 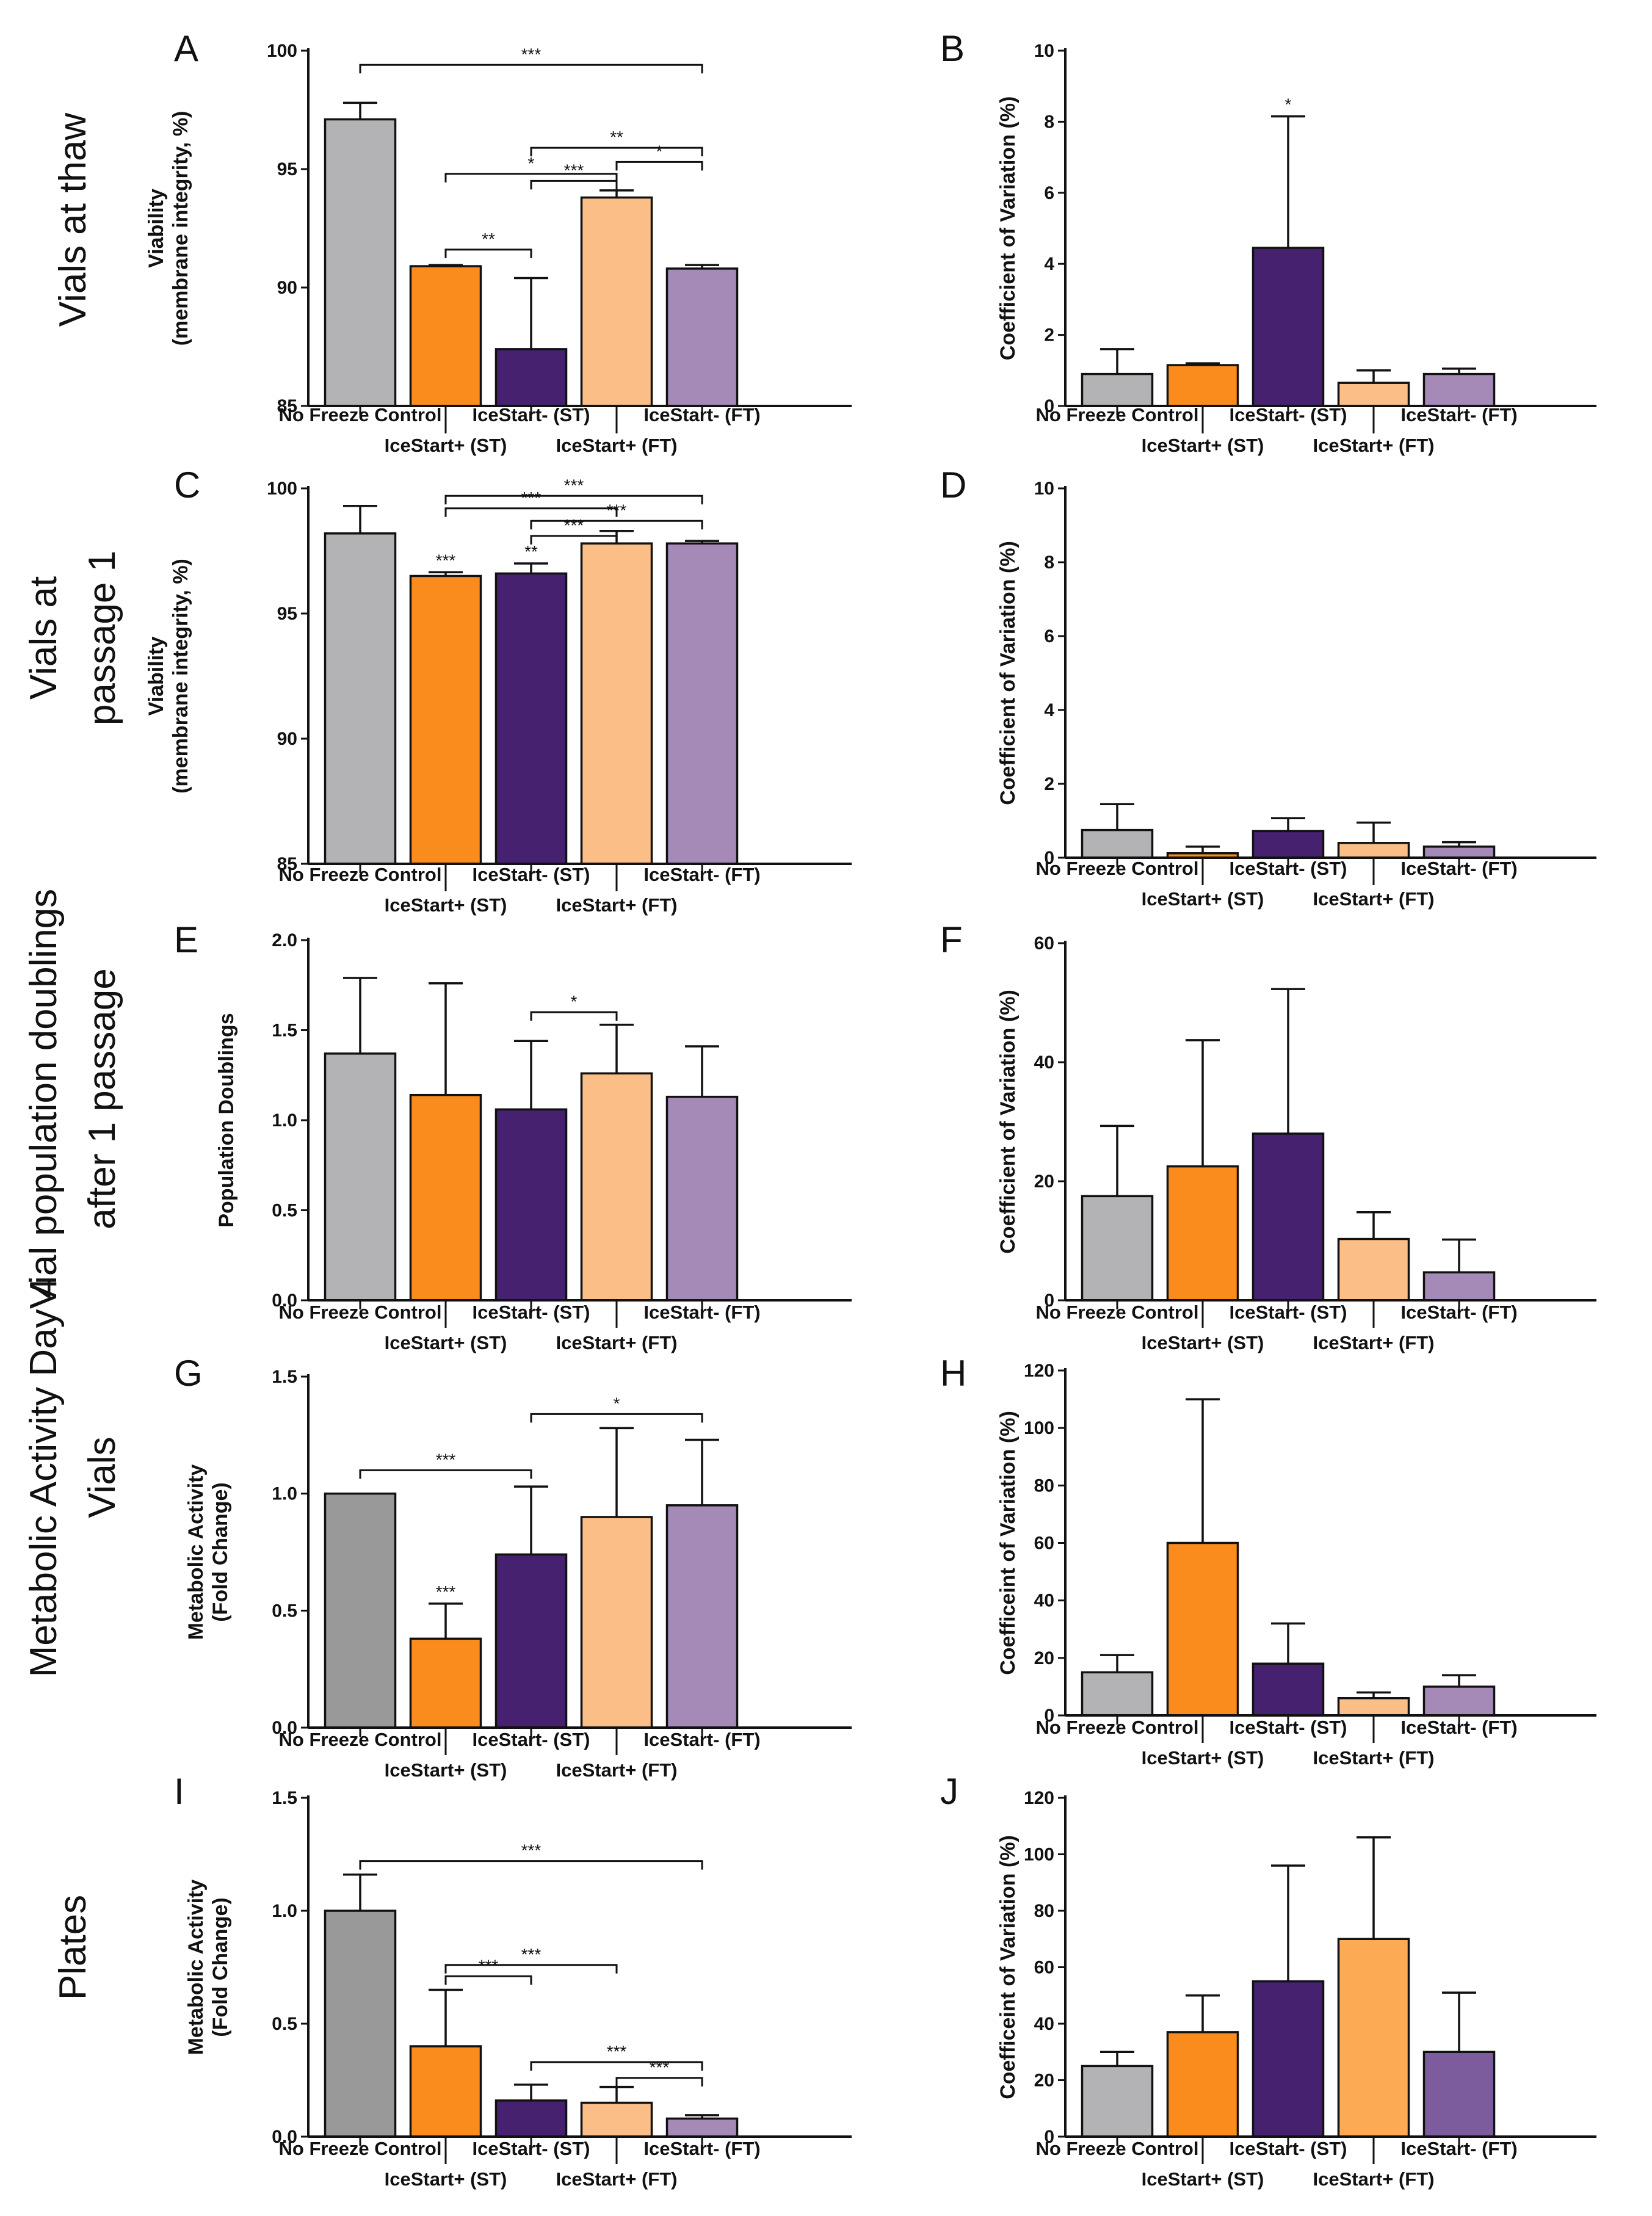 What do you see at coordinates (168, 676) in the screenshot?
I see `y-axis-title: Viability (membrane integrity, %)` at bounding box center [168, 676].